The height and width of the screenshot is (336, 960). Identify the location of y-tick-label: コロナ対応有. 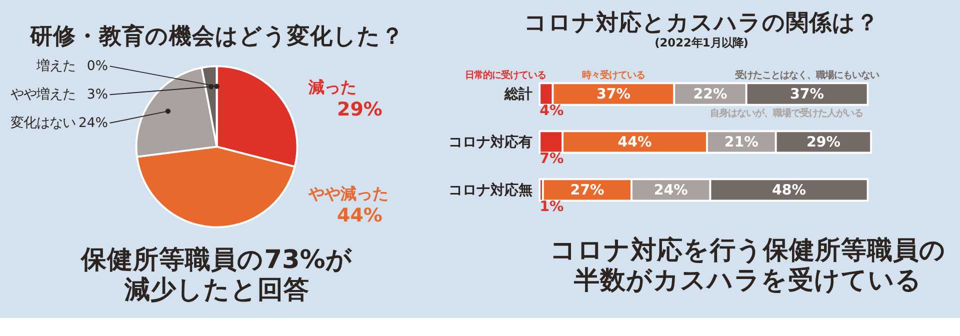
(490, 142).